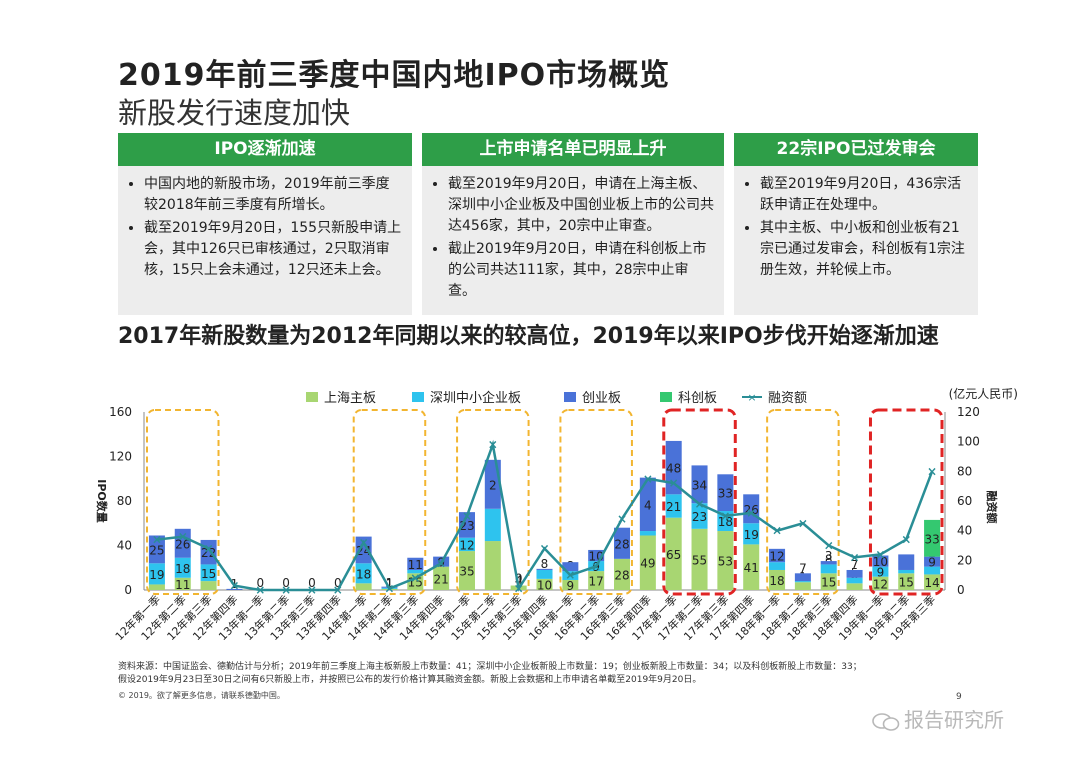  Describe the element at coordinates (156, 550) in the screenshot. I see `bar-data-label: 25` at that location.